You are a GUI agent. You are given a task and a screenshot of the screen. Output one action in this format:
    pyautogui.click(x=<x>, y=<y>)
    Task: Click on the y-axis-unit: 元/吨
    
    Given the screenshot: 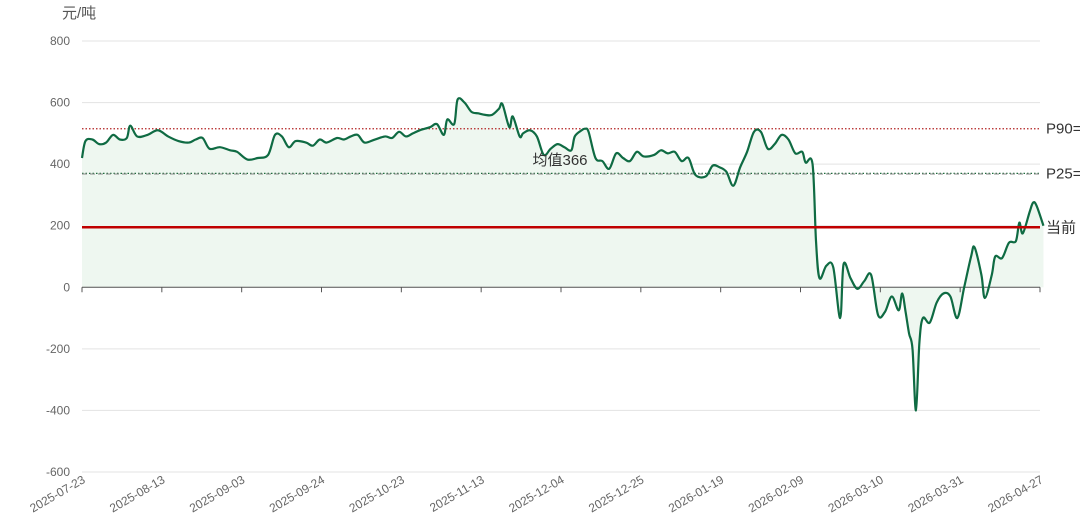 What is the action you would take?
    pyautogui.click(x=79, y=13)
    